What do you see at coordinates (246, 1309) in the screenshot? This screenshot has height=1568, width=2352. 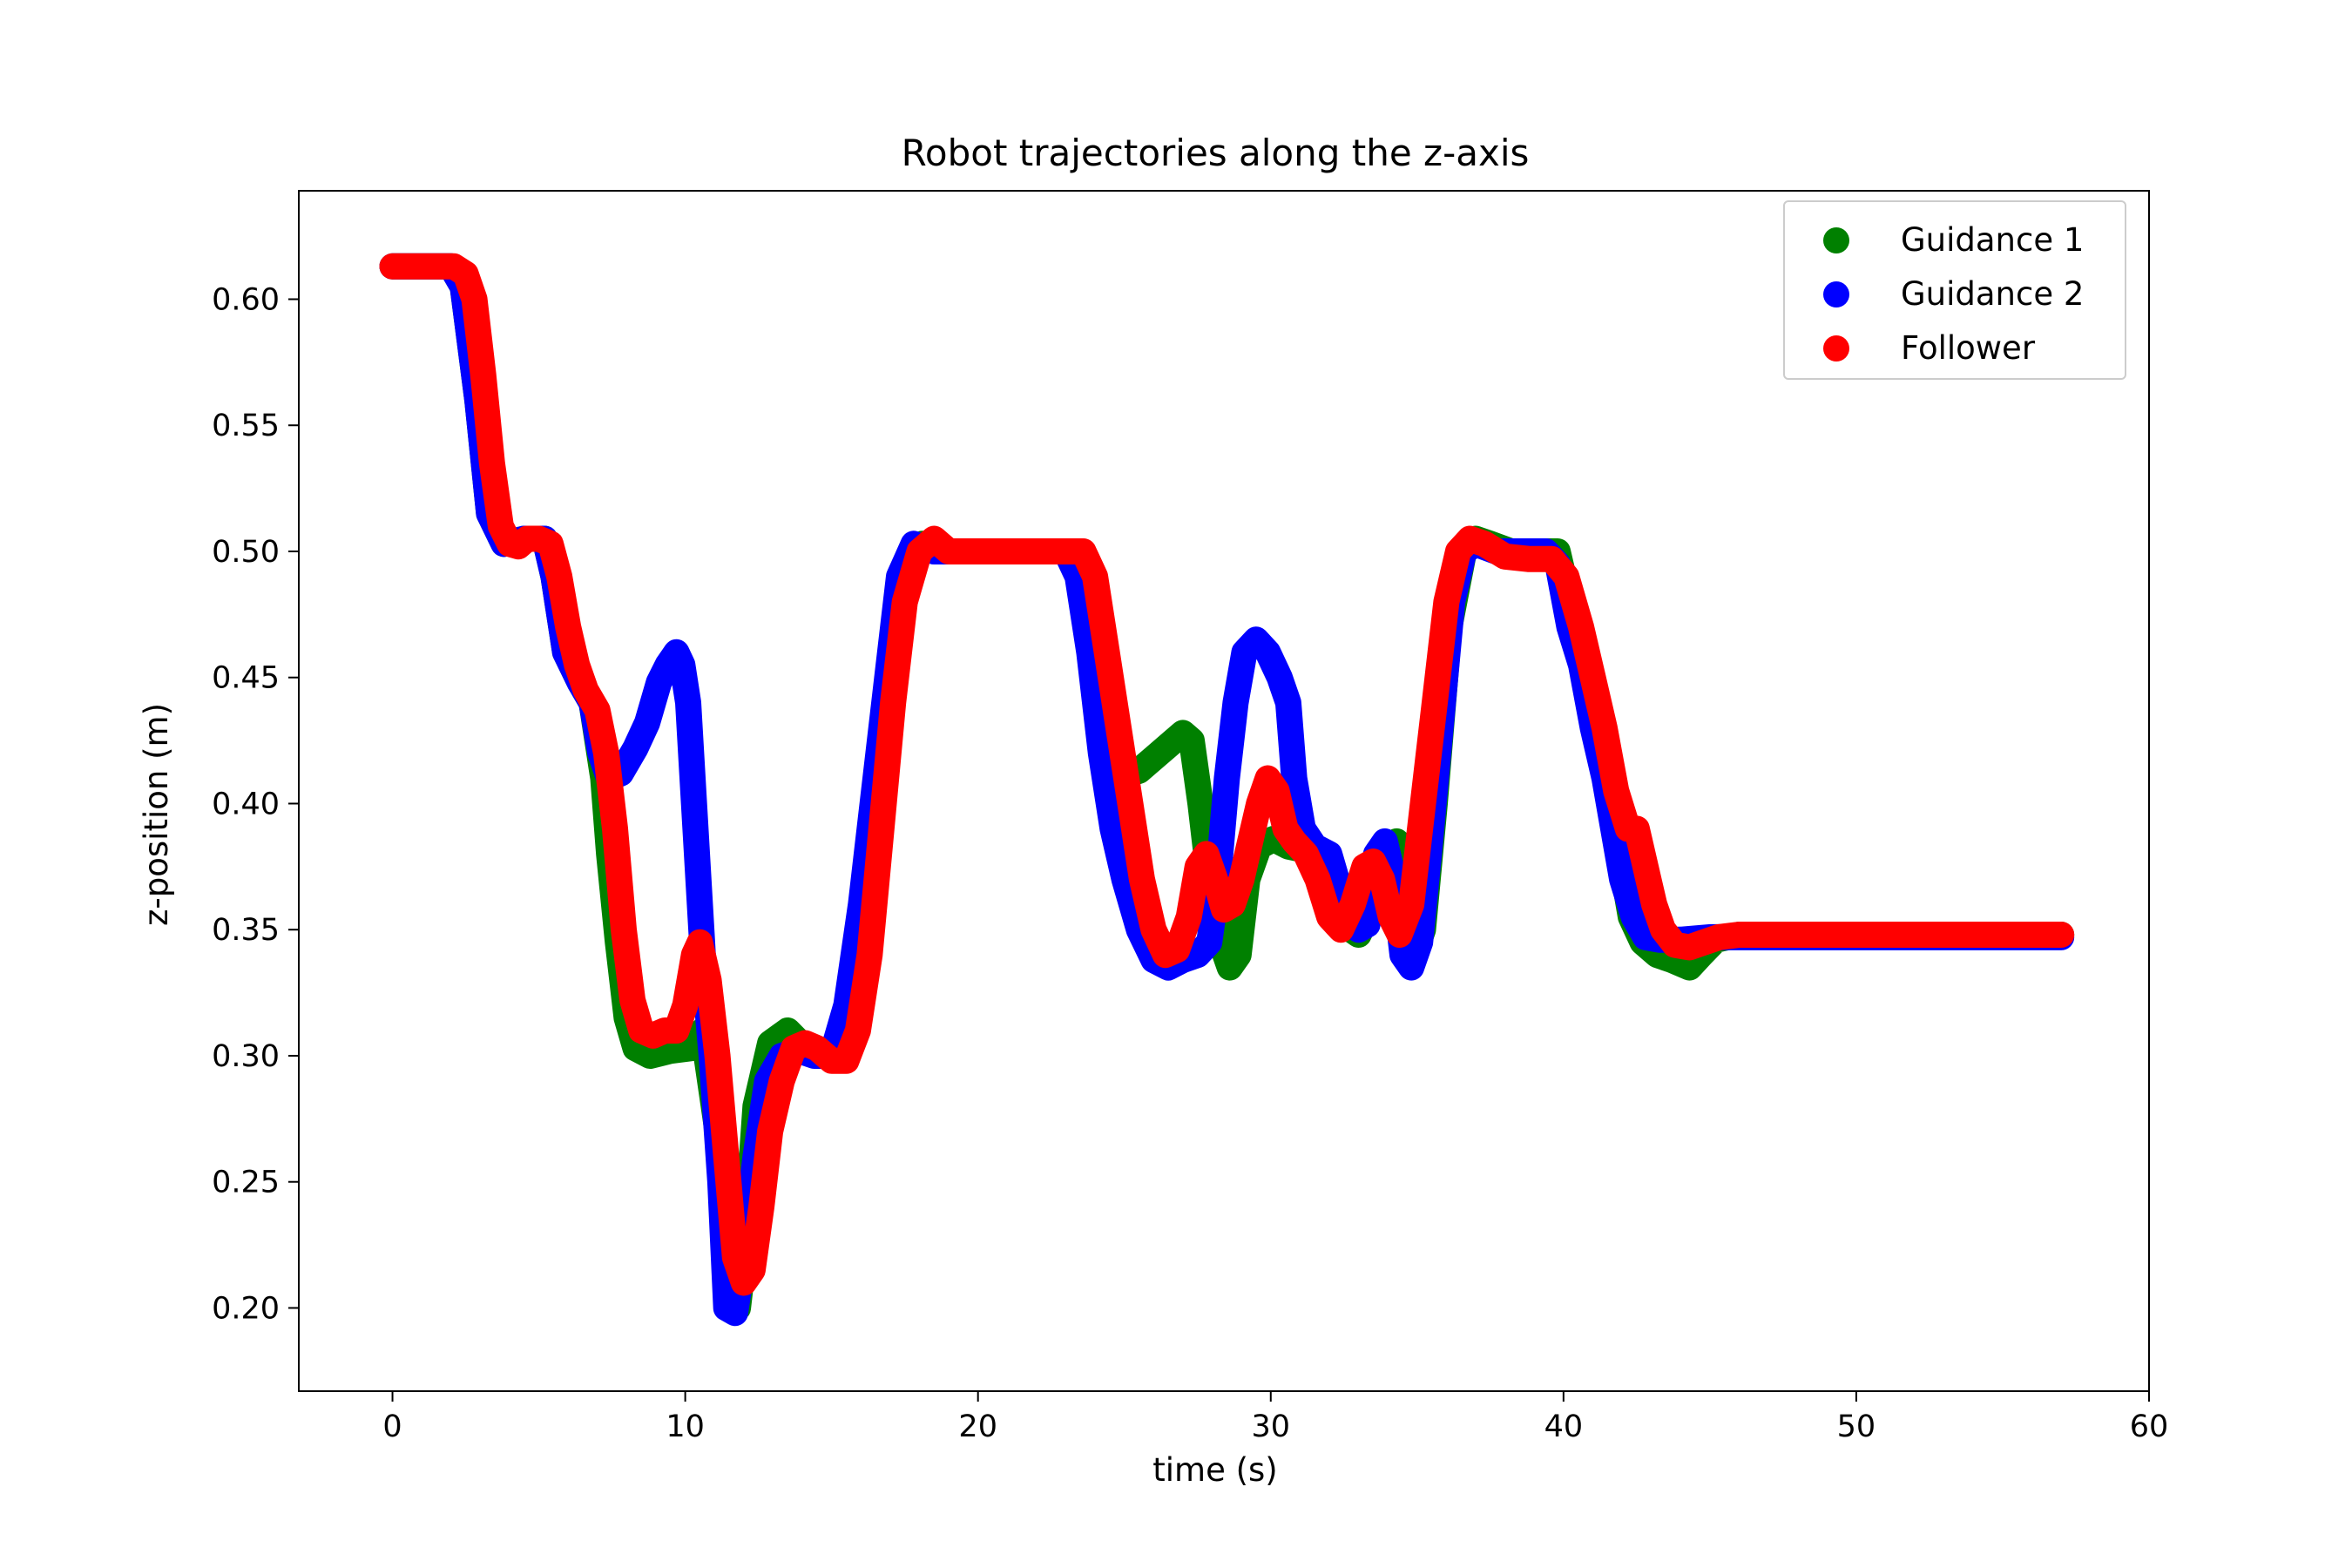 I see `y-tick-label: 0.20` at bounding box center [246, 1309].